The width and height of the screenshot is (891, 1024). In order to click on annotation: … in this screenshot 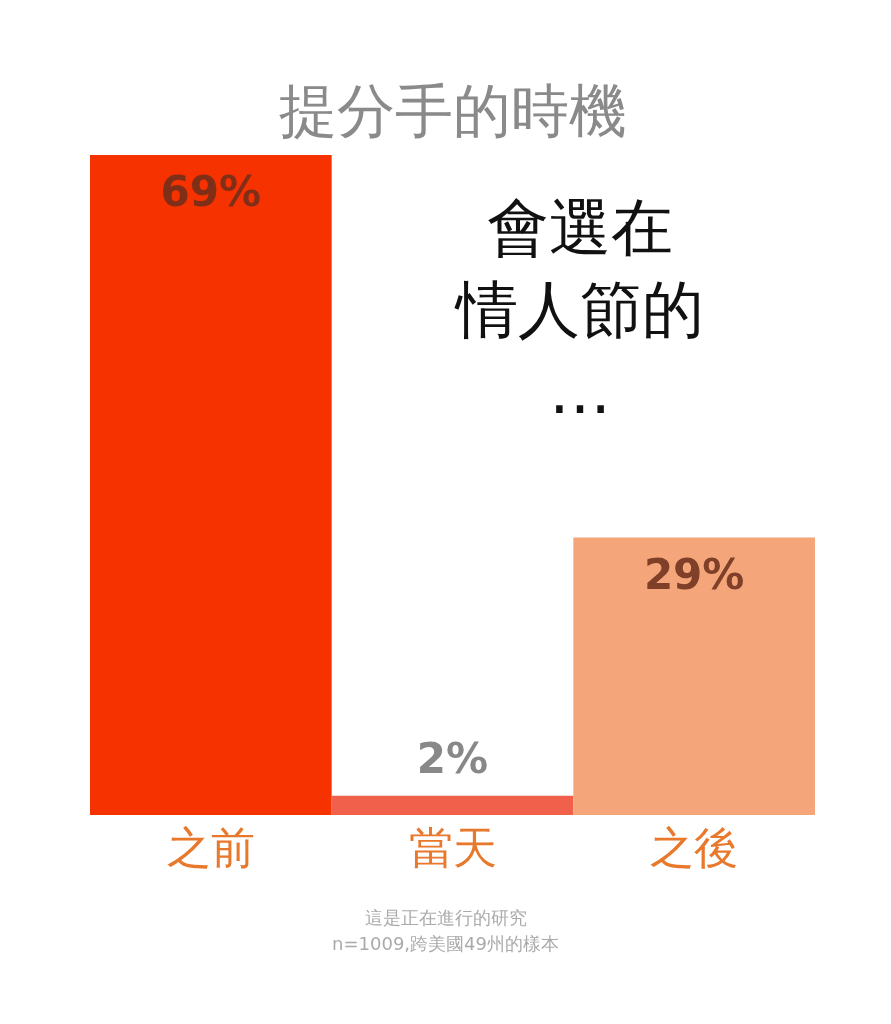, I will do `click(580, 391)`.